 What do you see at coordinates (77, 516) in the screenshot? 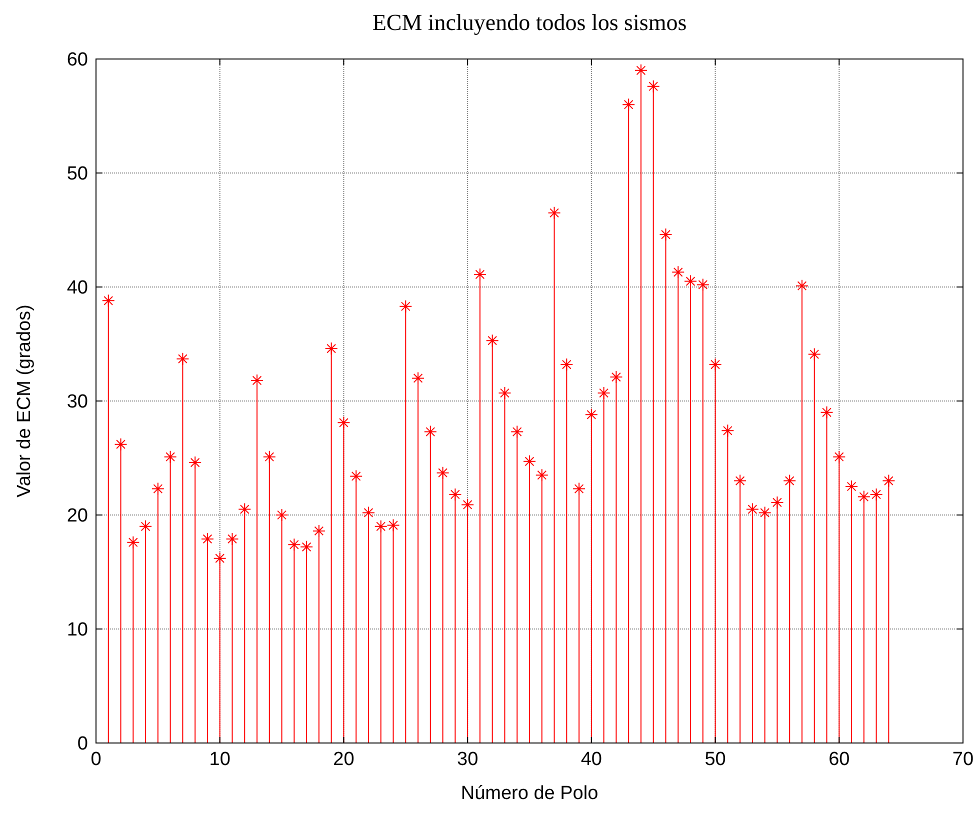
I see `y-tick-label: 20` at bounding box center [77, 516].